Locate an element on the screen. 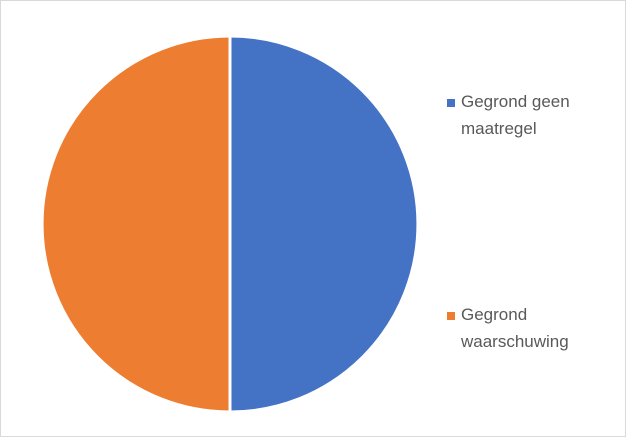  legend-line: Gegrond is located at coordinates (494, 314).